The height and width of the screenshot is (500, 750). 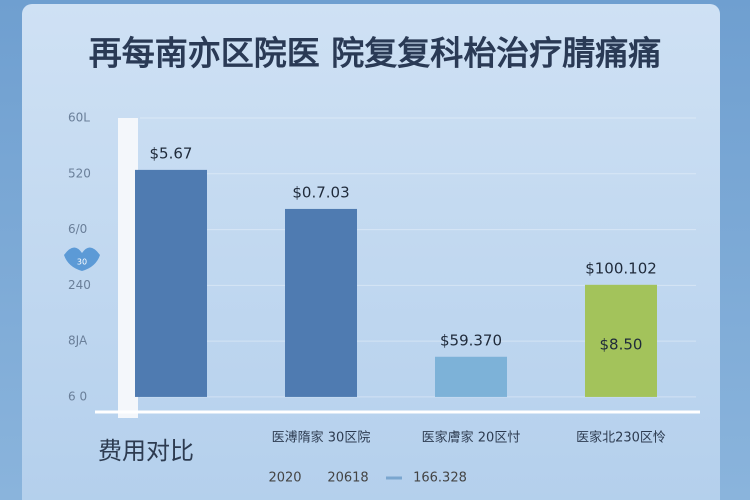 I want to click on x-tick-label: 医家北230区怜, so click(x=621, y=438).